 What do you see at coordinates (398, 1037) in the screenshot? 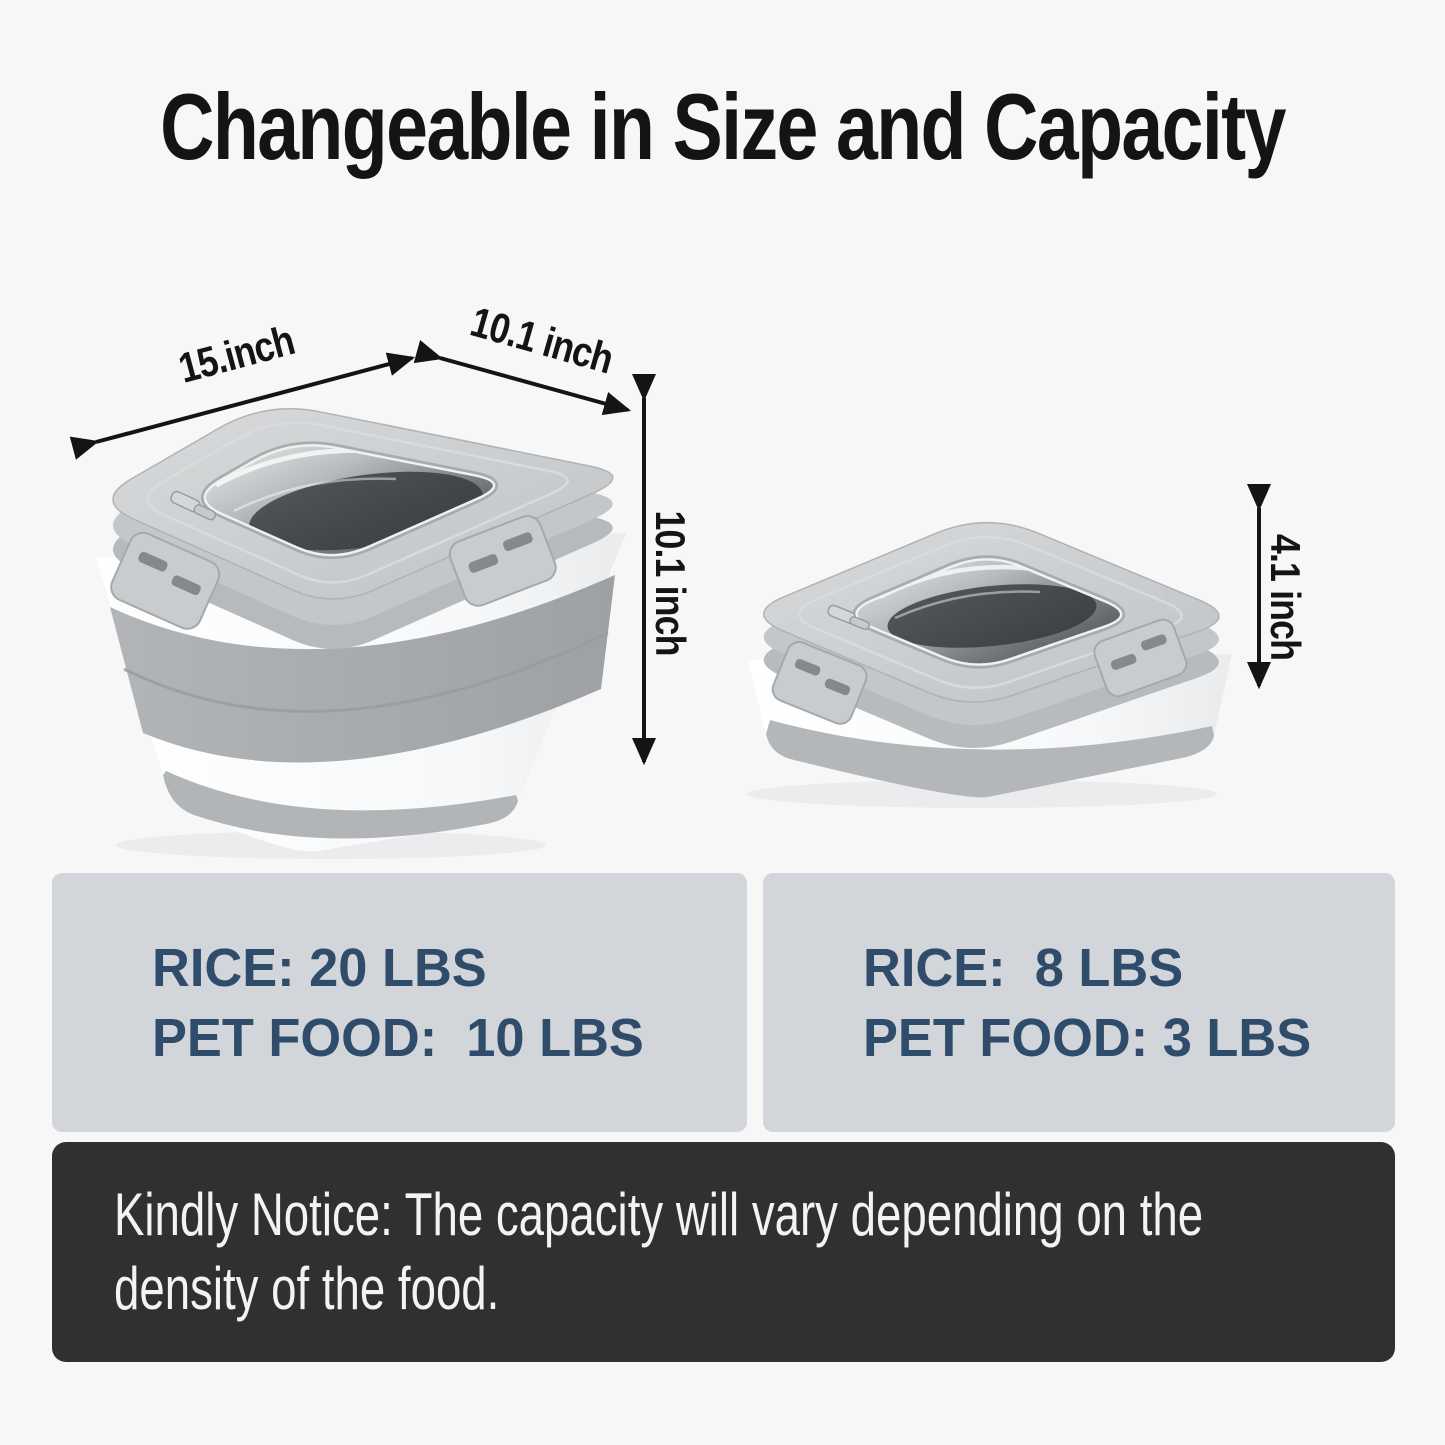
I see `capacity-line-pet-food: PET FOOD: 10 LBS` at bounding box center [398, 1037].